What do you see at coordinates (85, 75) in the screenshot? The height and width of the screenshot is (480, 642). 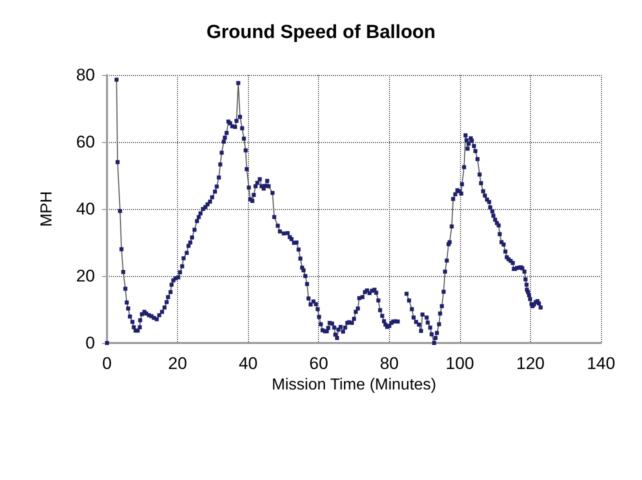 I see `y-tick-label: 80` at bounding box center [85, 75].